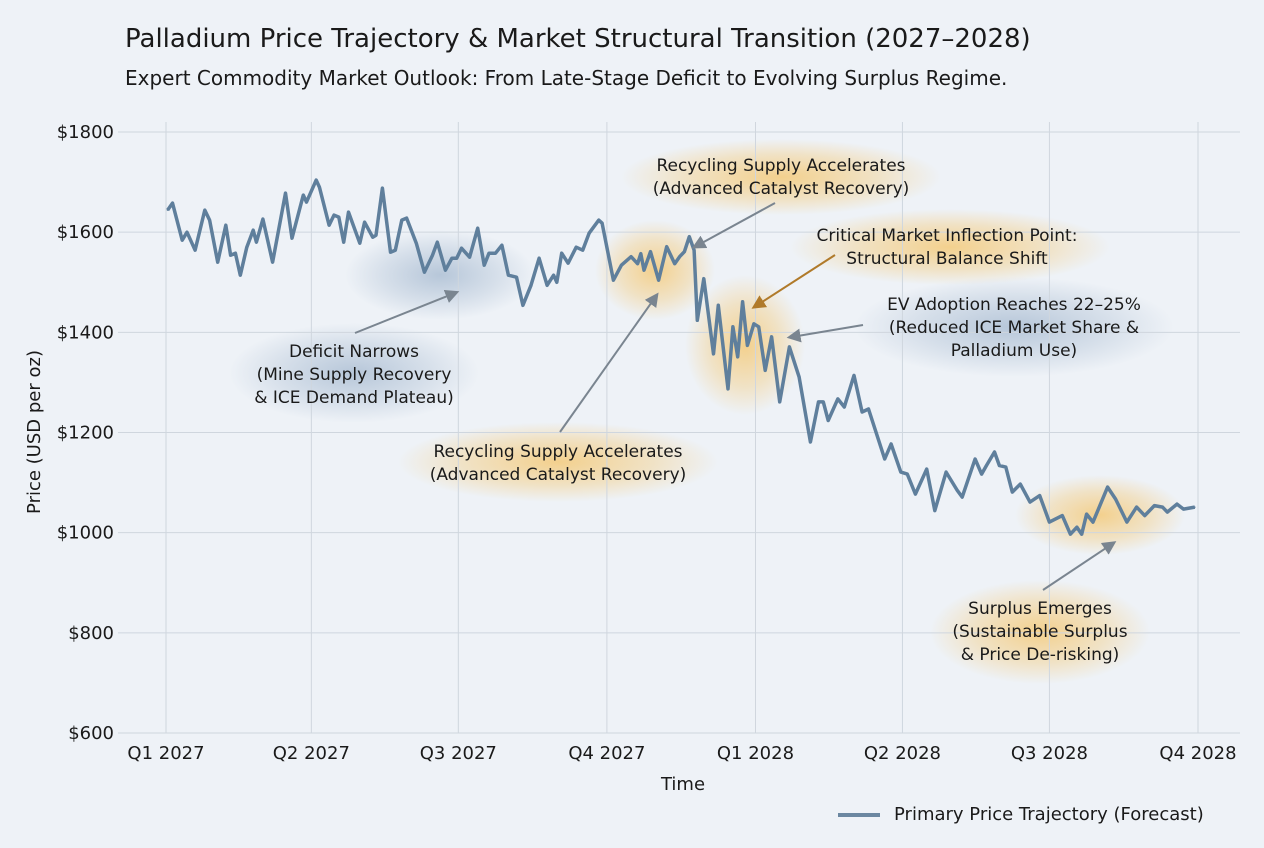 This screenshot has width=1264, height=848. I want to click on x-axis-label: Time, so click(682, 784).